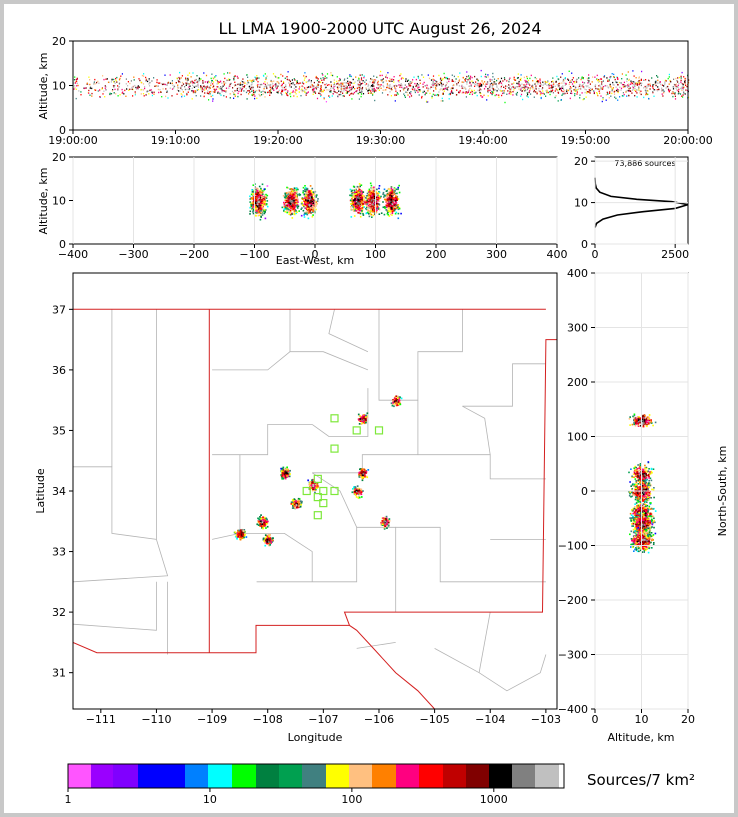 The image size is (738, 817). I want to click on state-line, so click(254, 666).